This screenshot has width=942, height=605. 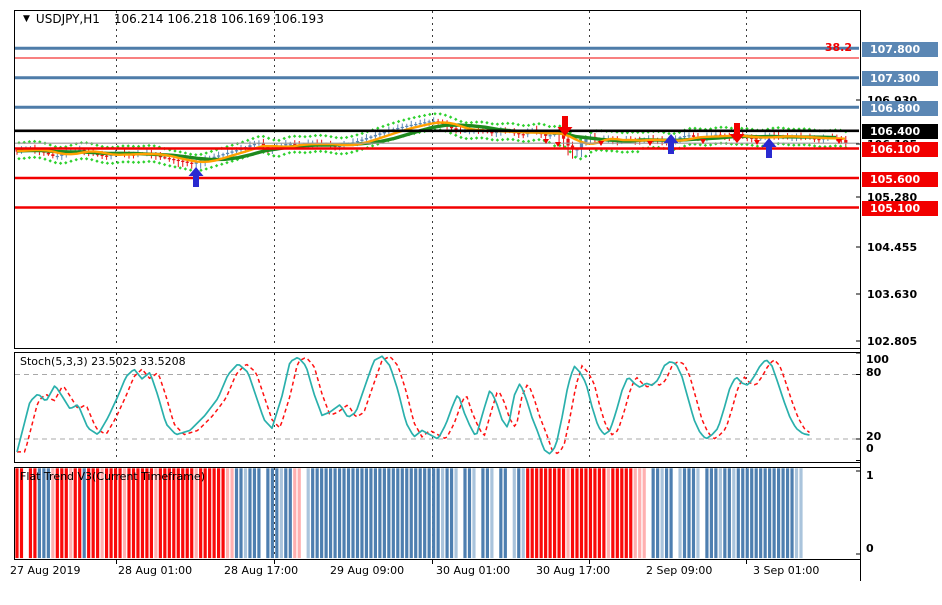 What do you see at coordinates (900, 179) in the screenshot?
I see `price-level-badge: 105.600` at bounding box center [900, 179].